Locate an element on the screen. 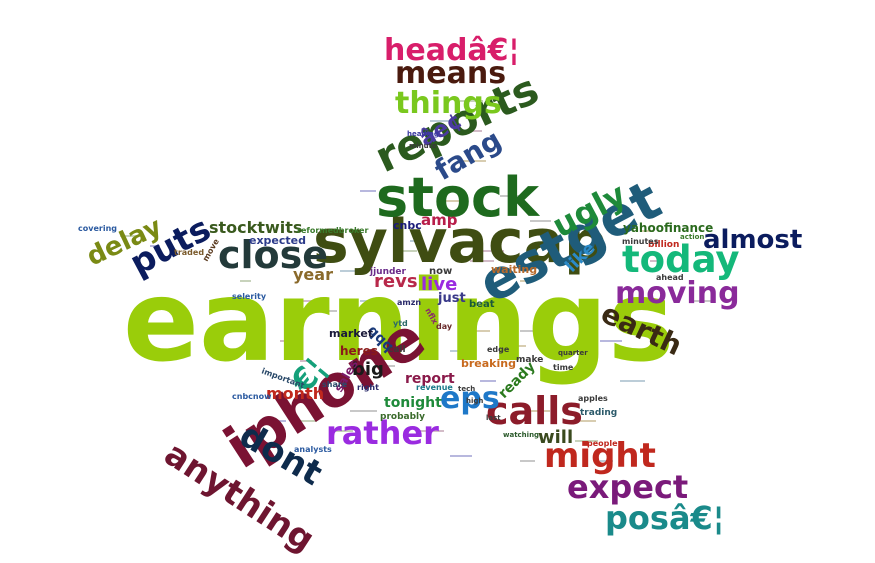 Image resolution: width=875 pixels, height=563 pixels. word-amp: amp is located at coordinates (439, 220).